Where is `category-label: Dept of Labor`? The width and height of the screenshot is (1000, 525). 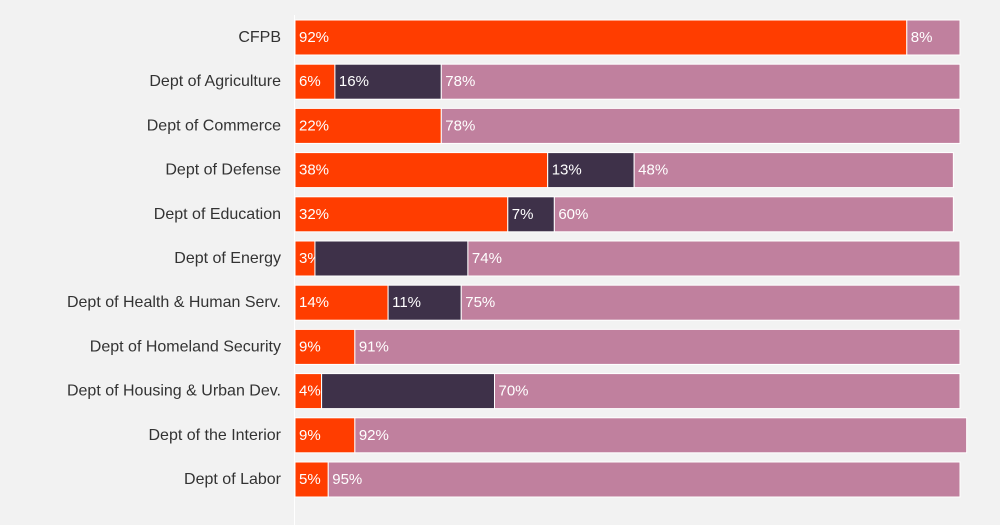 category-label: Dept of Labor is located at coordinates (233, 479).